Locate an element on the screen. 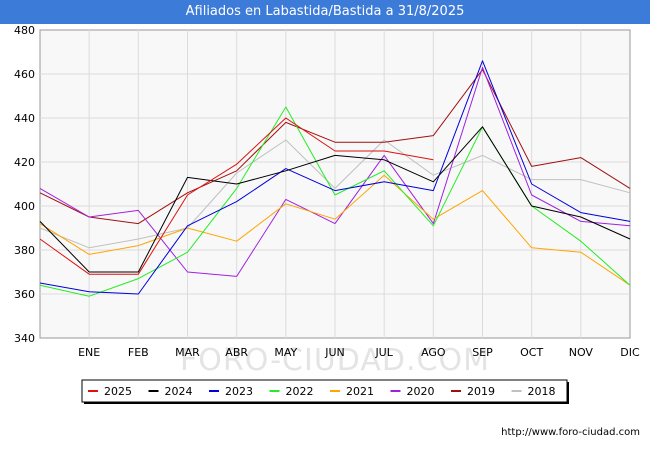 The image size is (650, 450). x-tick-label: DIC is located at coordinates (630, 352).